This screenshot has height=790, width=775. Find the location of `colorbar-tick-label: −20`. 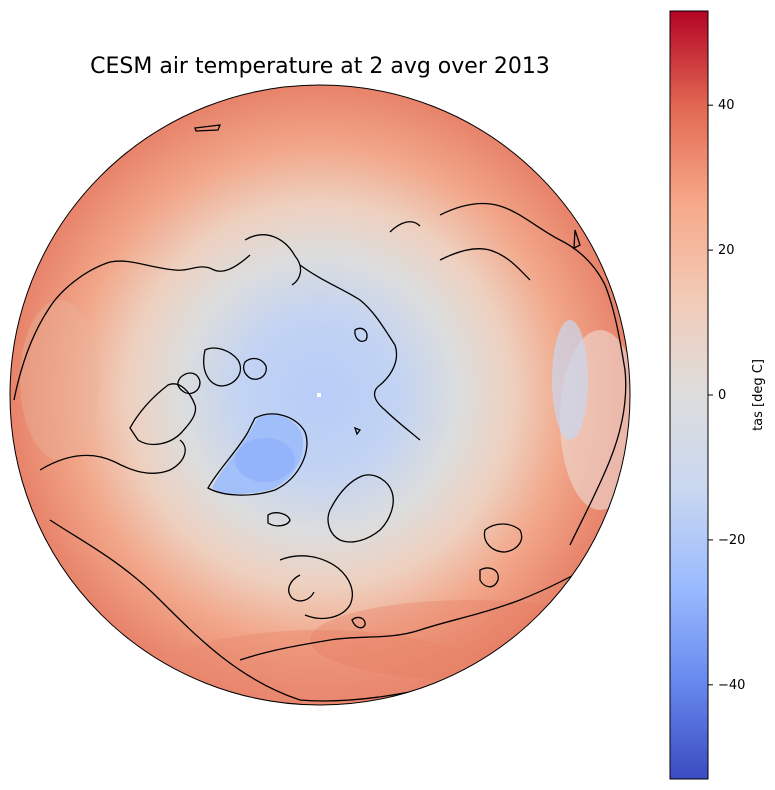

colorbar-tick-label: −20 is located at coordinates (731, 540).